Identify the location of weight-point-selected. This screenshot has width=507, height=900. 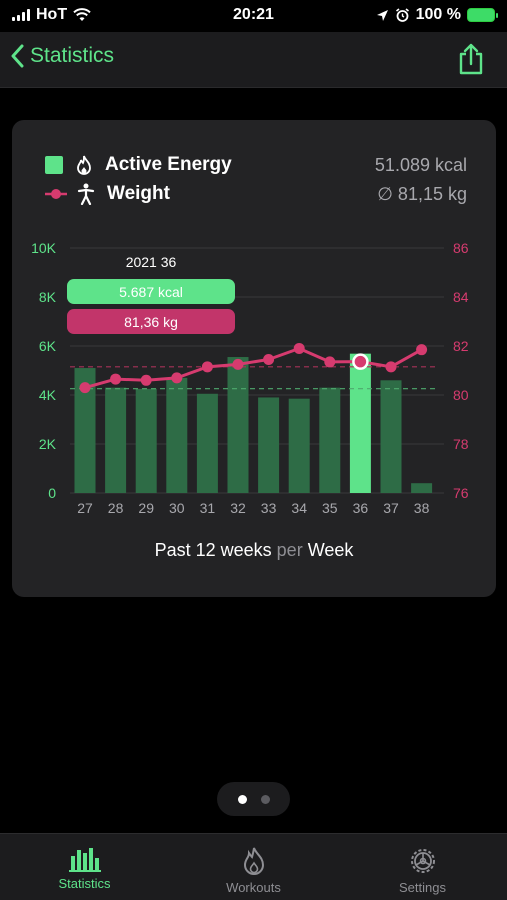
(360, 361).